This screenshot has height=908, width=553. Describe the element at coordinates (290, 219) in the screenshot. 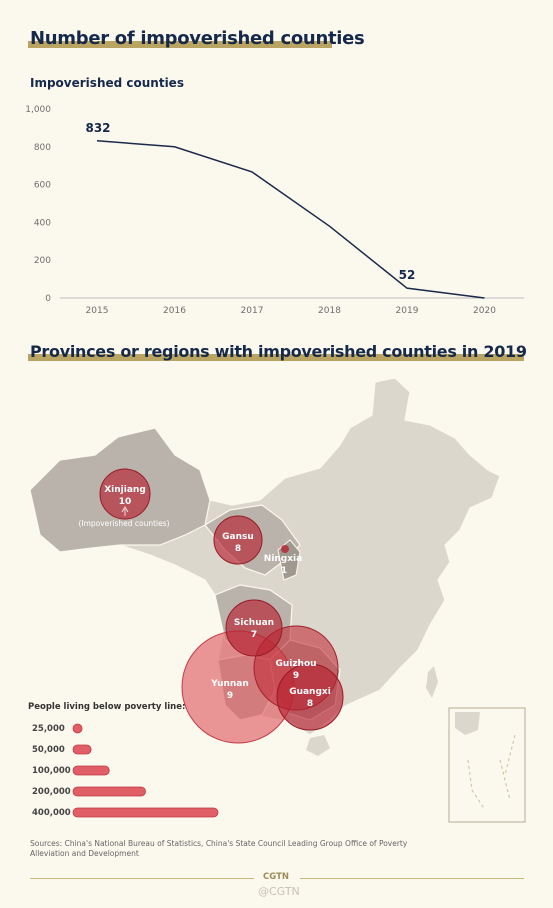

I see `series-line` at that location.